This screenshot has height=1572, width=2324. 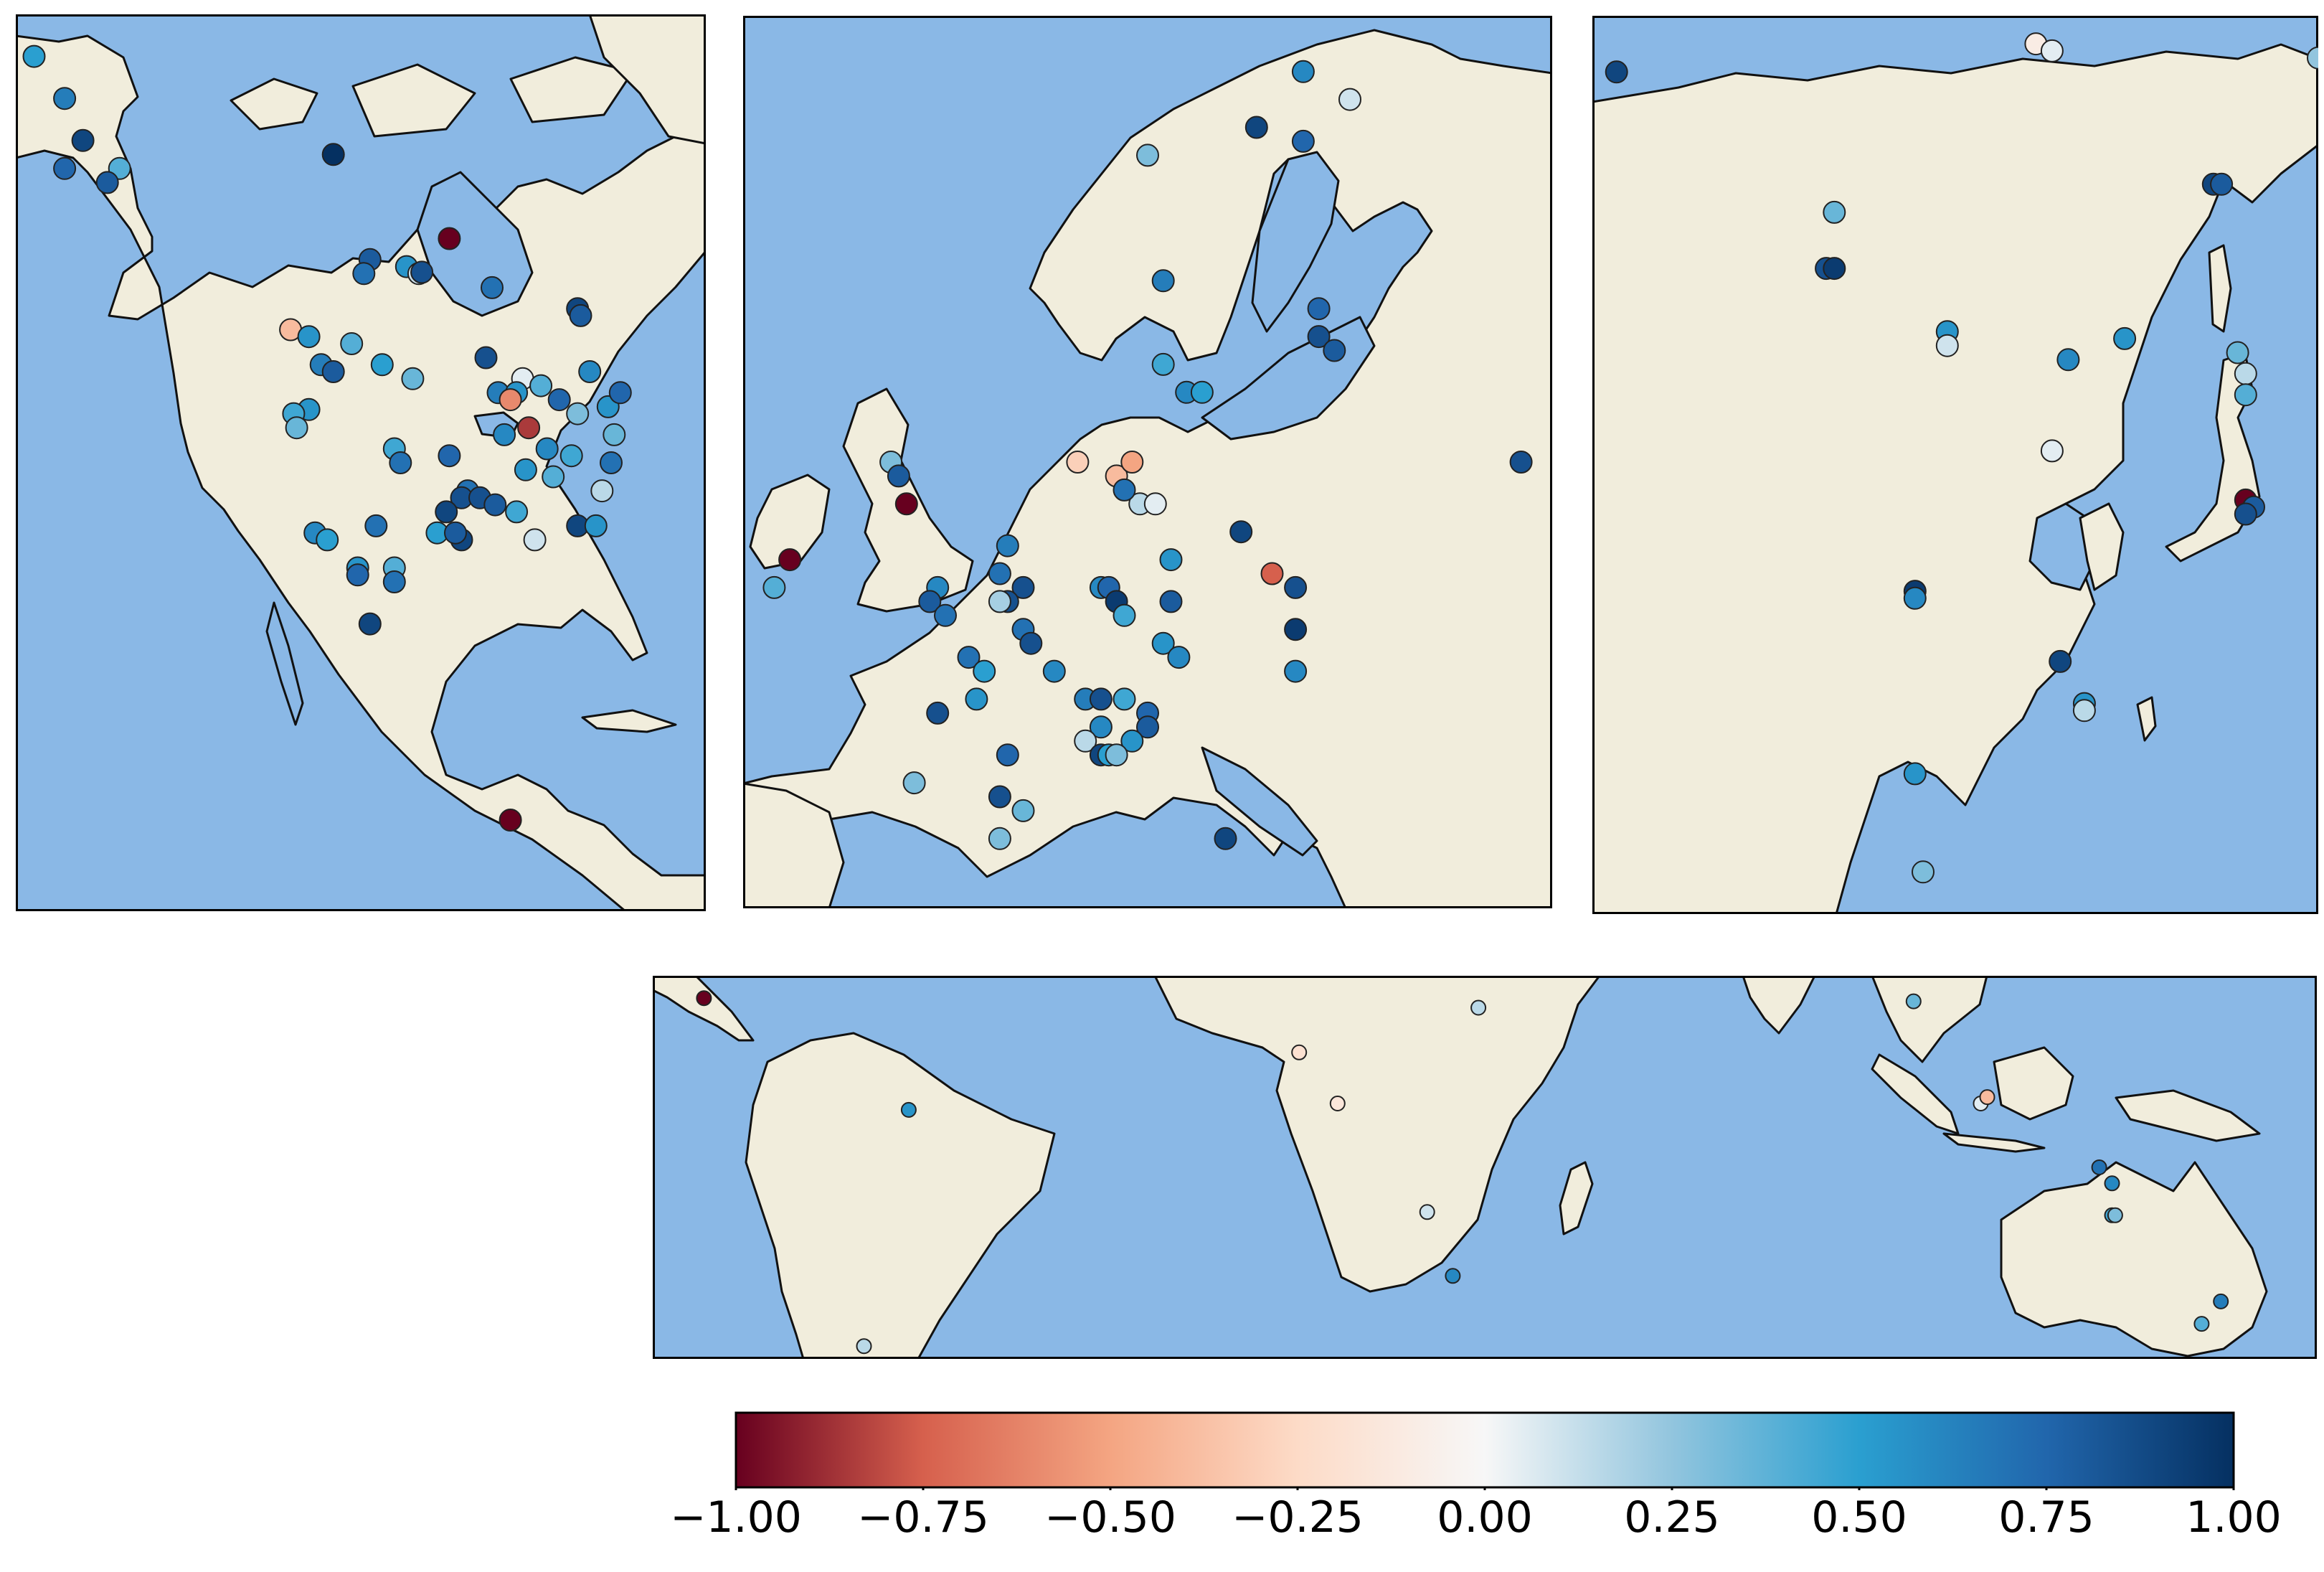 What do you see at coordinates (1484, 1450) in the screenshot?
I see `colorbar-bar` at bounding box center [1484, 1450].